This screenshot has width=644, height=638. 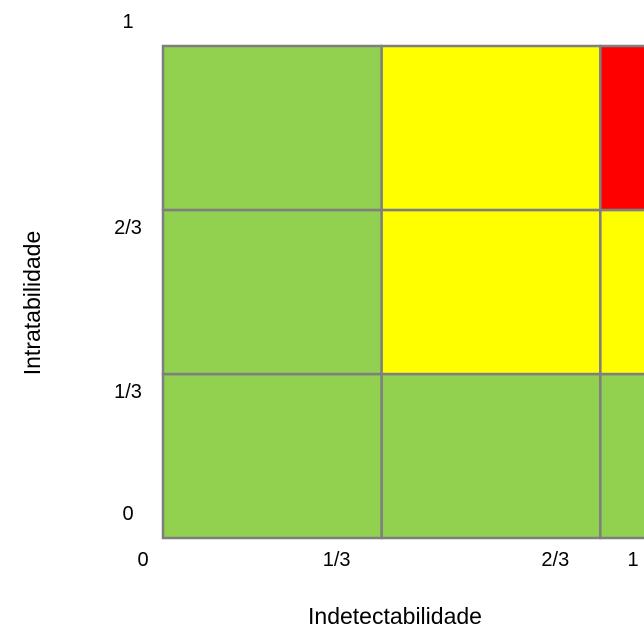 What do you see at coordinates (32, 303) in the screenshot?
I see `y-axis-title: Intratabilidade` at bounding box center [32, 303].